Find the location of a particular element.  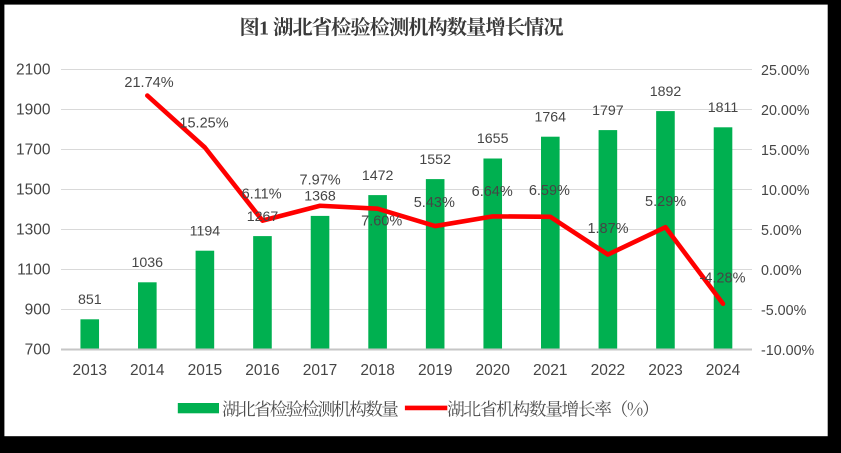

svg-text: 2014 is located at coordinates (147, 370).